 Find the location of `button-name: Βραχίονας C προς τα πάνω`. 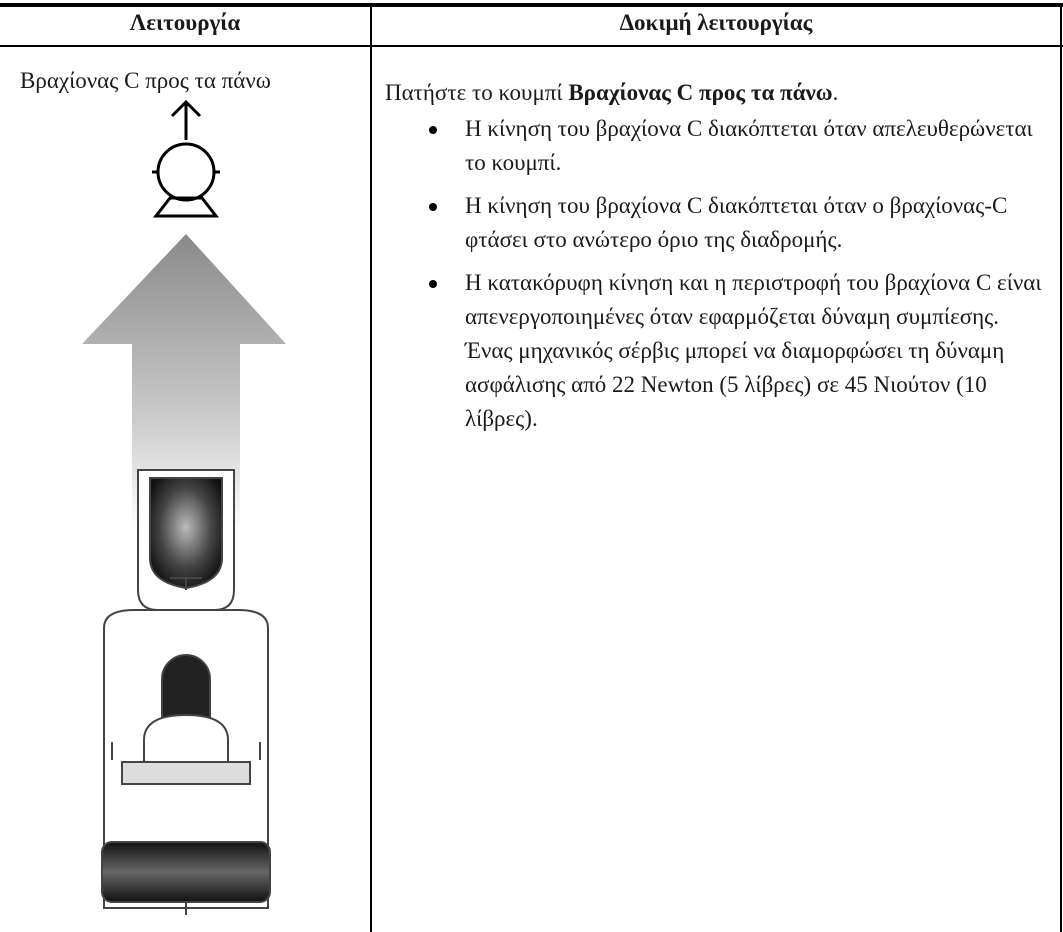

button-name: Βραχίονας C προς τα πάνω is located at coordinates (700, 92).